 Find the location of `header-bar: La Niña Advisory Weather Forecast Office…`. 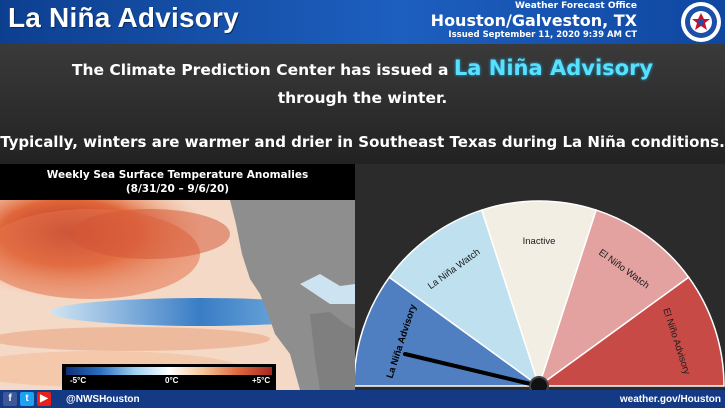

header-bar: La Niña Advisory Weather Forecast Office… is located at coordinates (362, 22).